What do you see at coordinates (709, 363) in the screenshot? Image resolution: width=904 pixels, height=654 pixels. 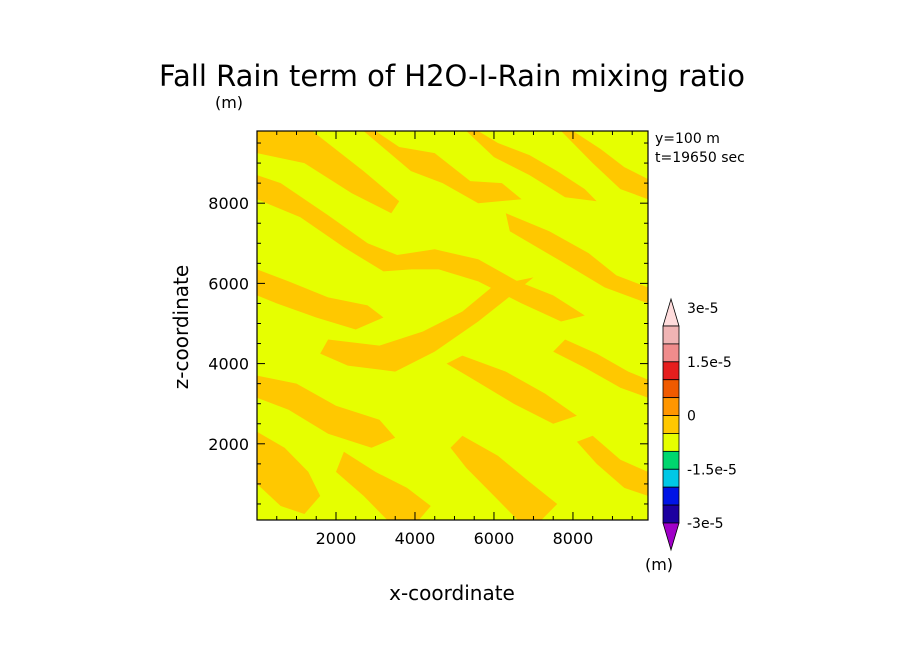 I see `colorbar-tick-label: 1.5e-5` at bounding box center [709, 363].